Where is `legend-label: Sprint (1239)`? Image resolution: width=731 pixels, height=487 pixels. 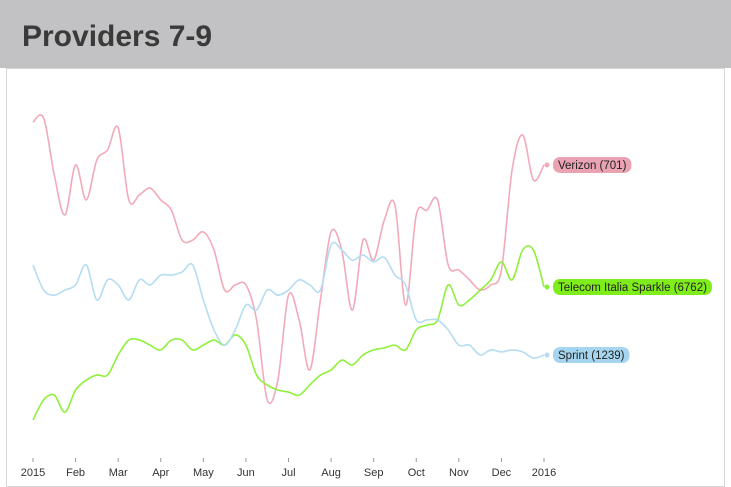
legend-label: Sprint (1239) is located at coordinates (591, 356).